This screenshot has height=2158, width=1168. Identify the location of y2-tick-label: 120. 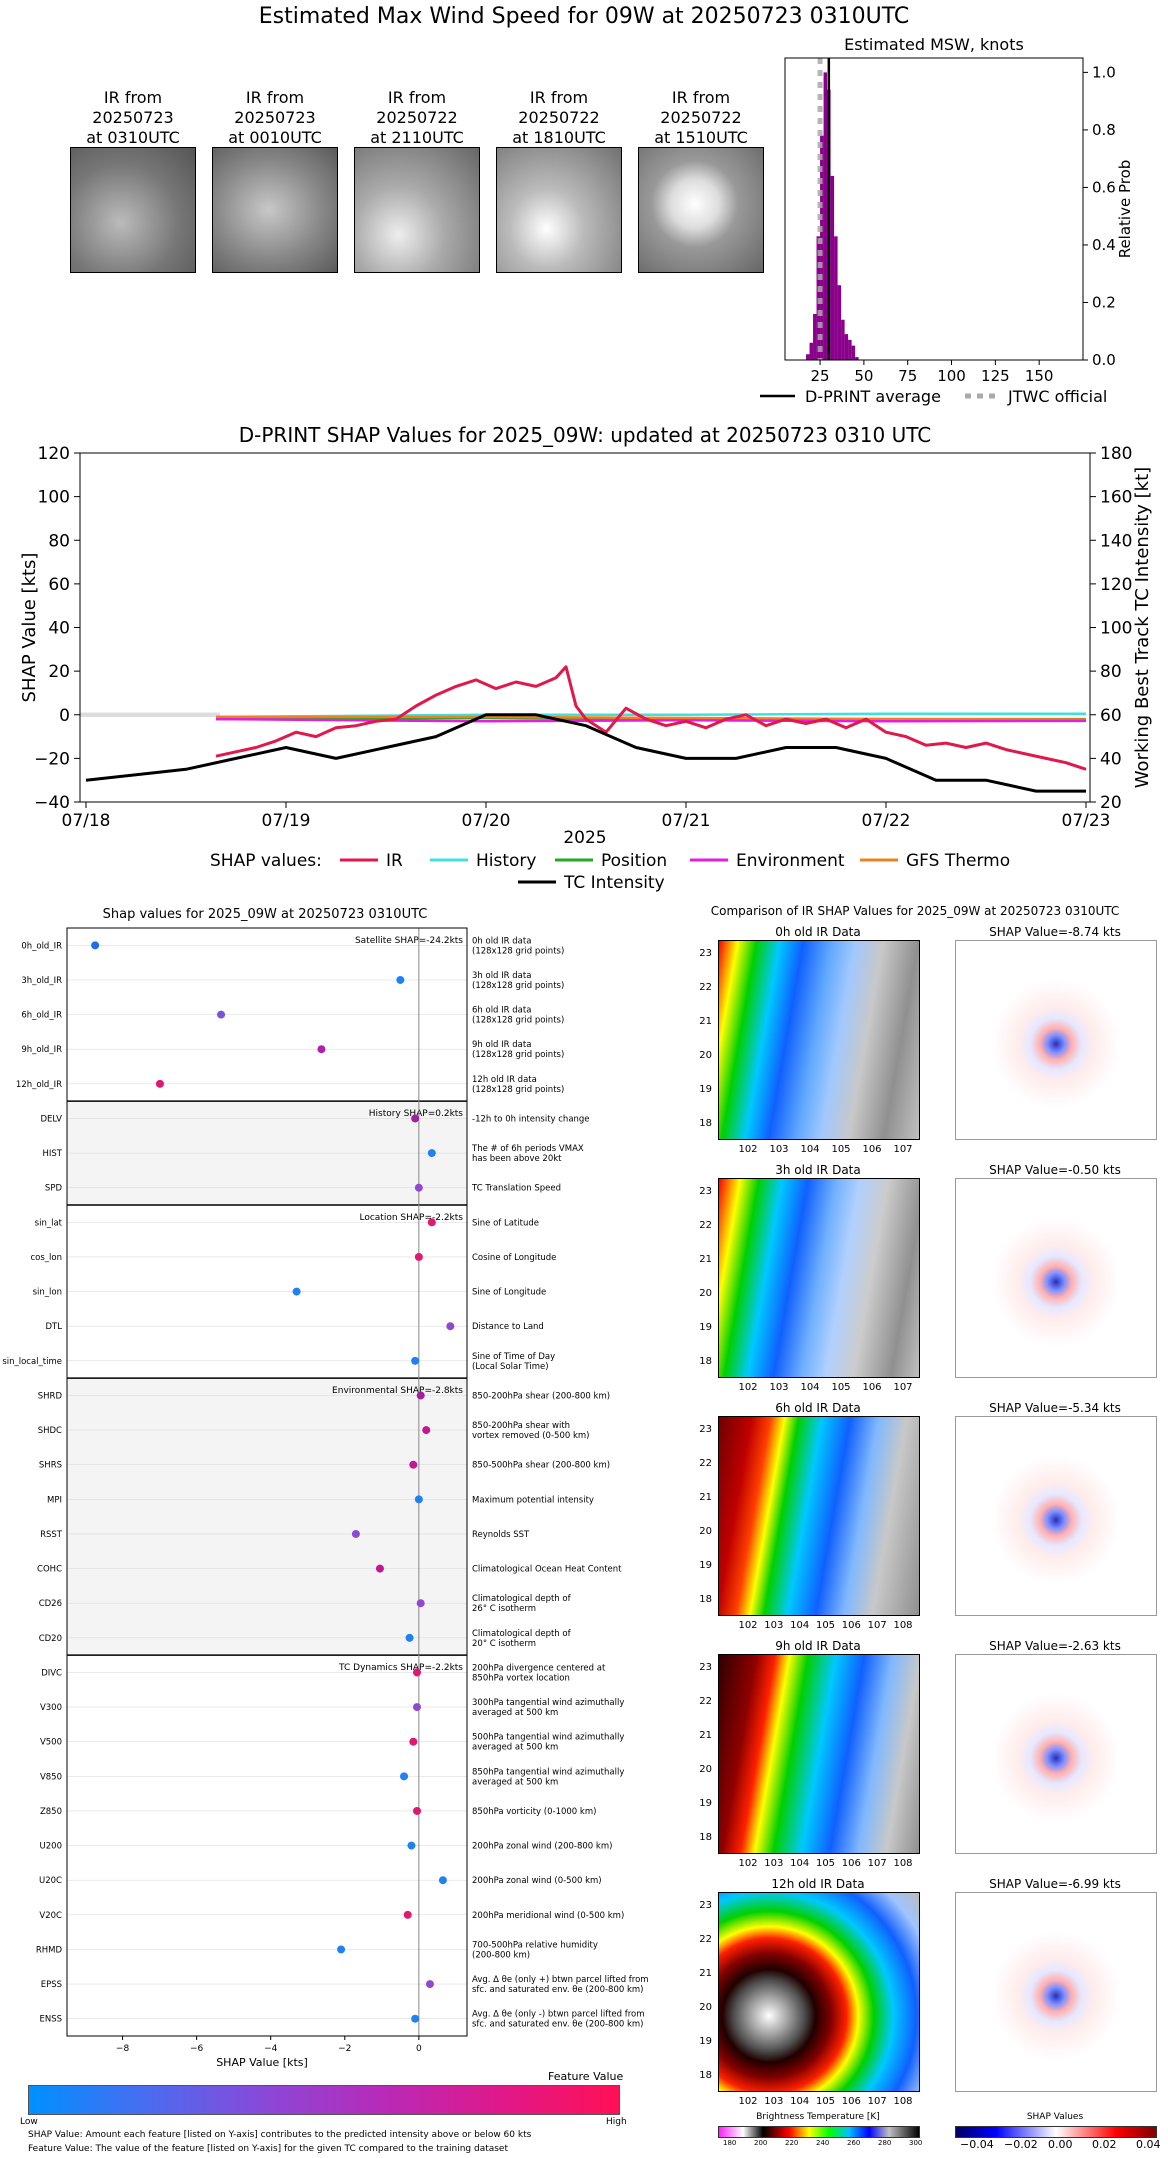
(1116, 585).